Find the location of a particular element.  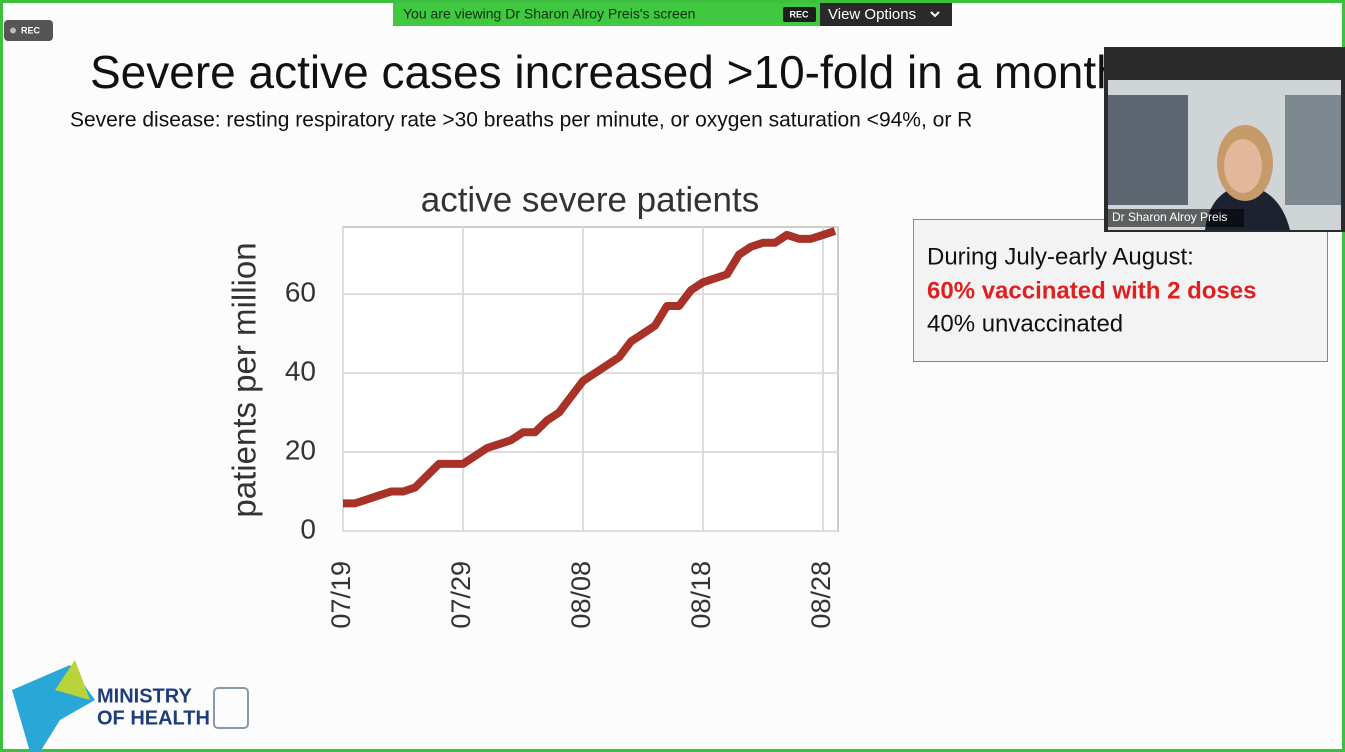

y-axis-label: patients per million is located at coordinates (244, 379).